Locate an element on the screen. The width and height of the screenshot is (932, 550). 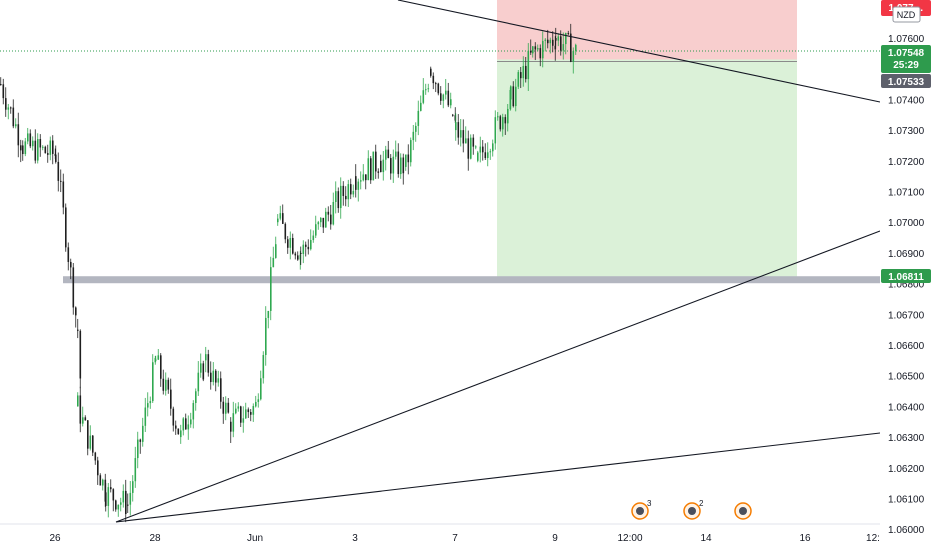
trendline-upper-descending is located at coordinates (639, 51).